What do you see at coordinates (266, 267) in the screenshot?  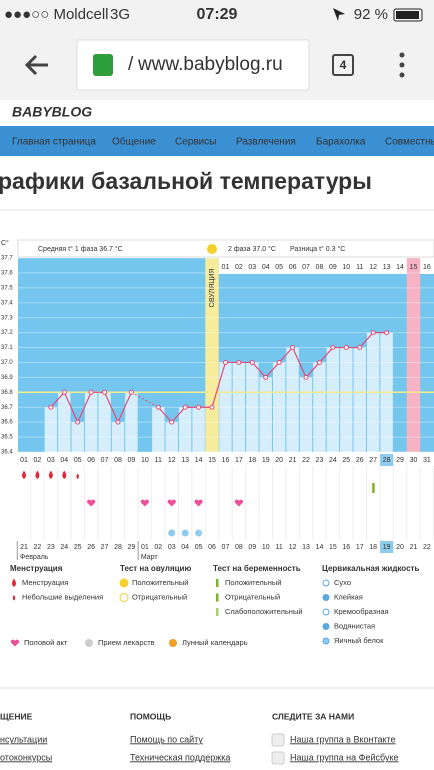 I see `phase2-day: 04` at bounding box center [266, 267].